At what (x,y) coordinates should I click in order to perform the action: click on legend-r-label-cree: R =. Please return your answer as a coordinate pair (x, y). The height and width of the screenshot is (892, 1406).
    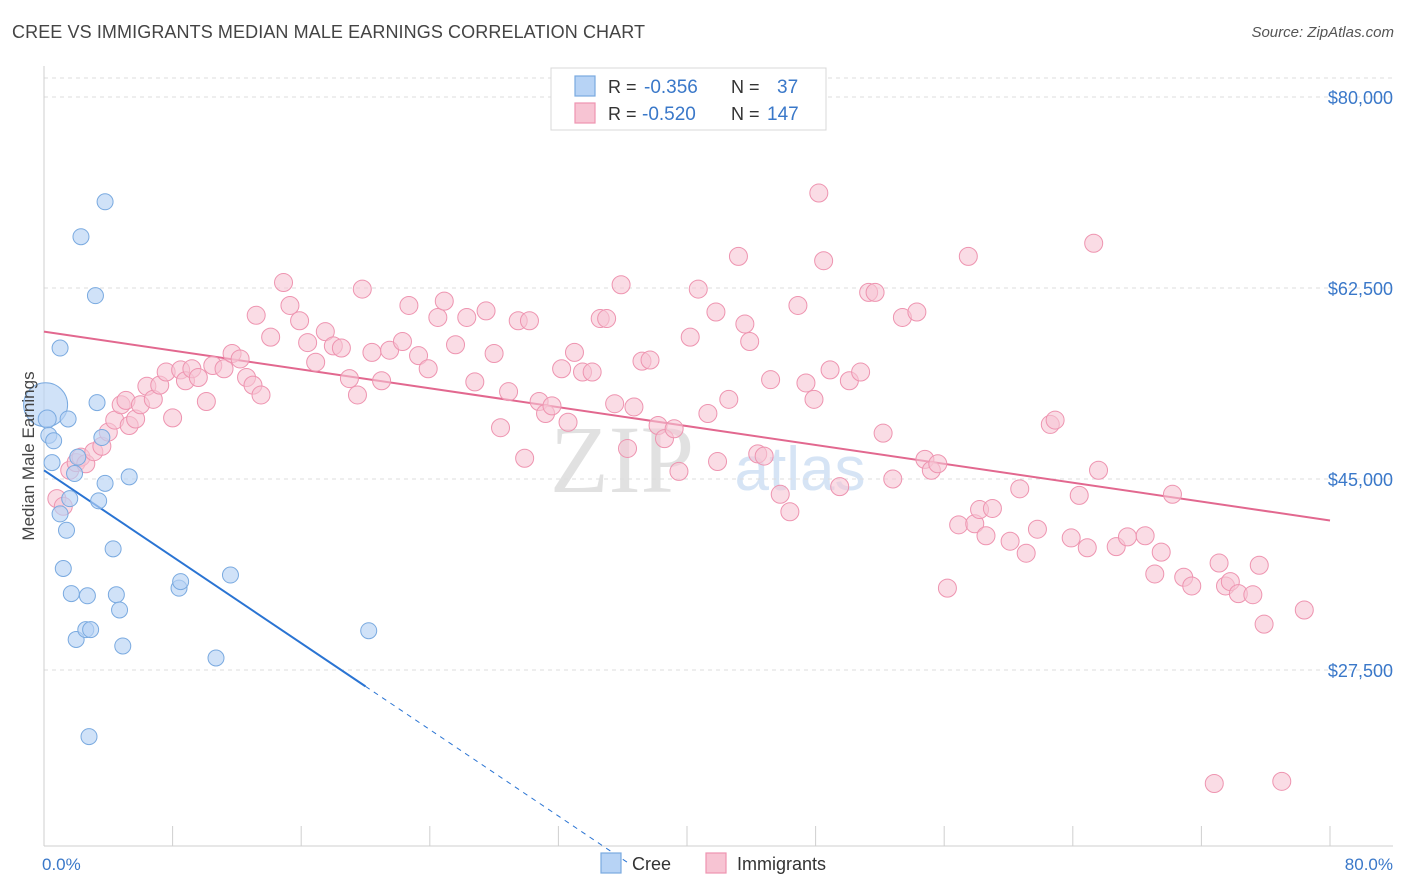
    Looking at the image, I should click on (622, 87).